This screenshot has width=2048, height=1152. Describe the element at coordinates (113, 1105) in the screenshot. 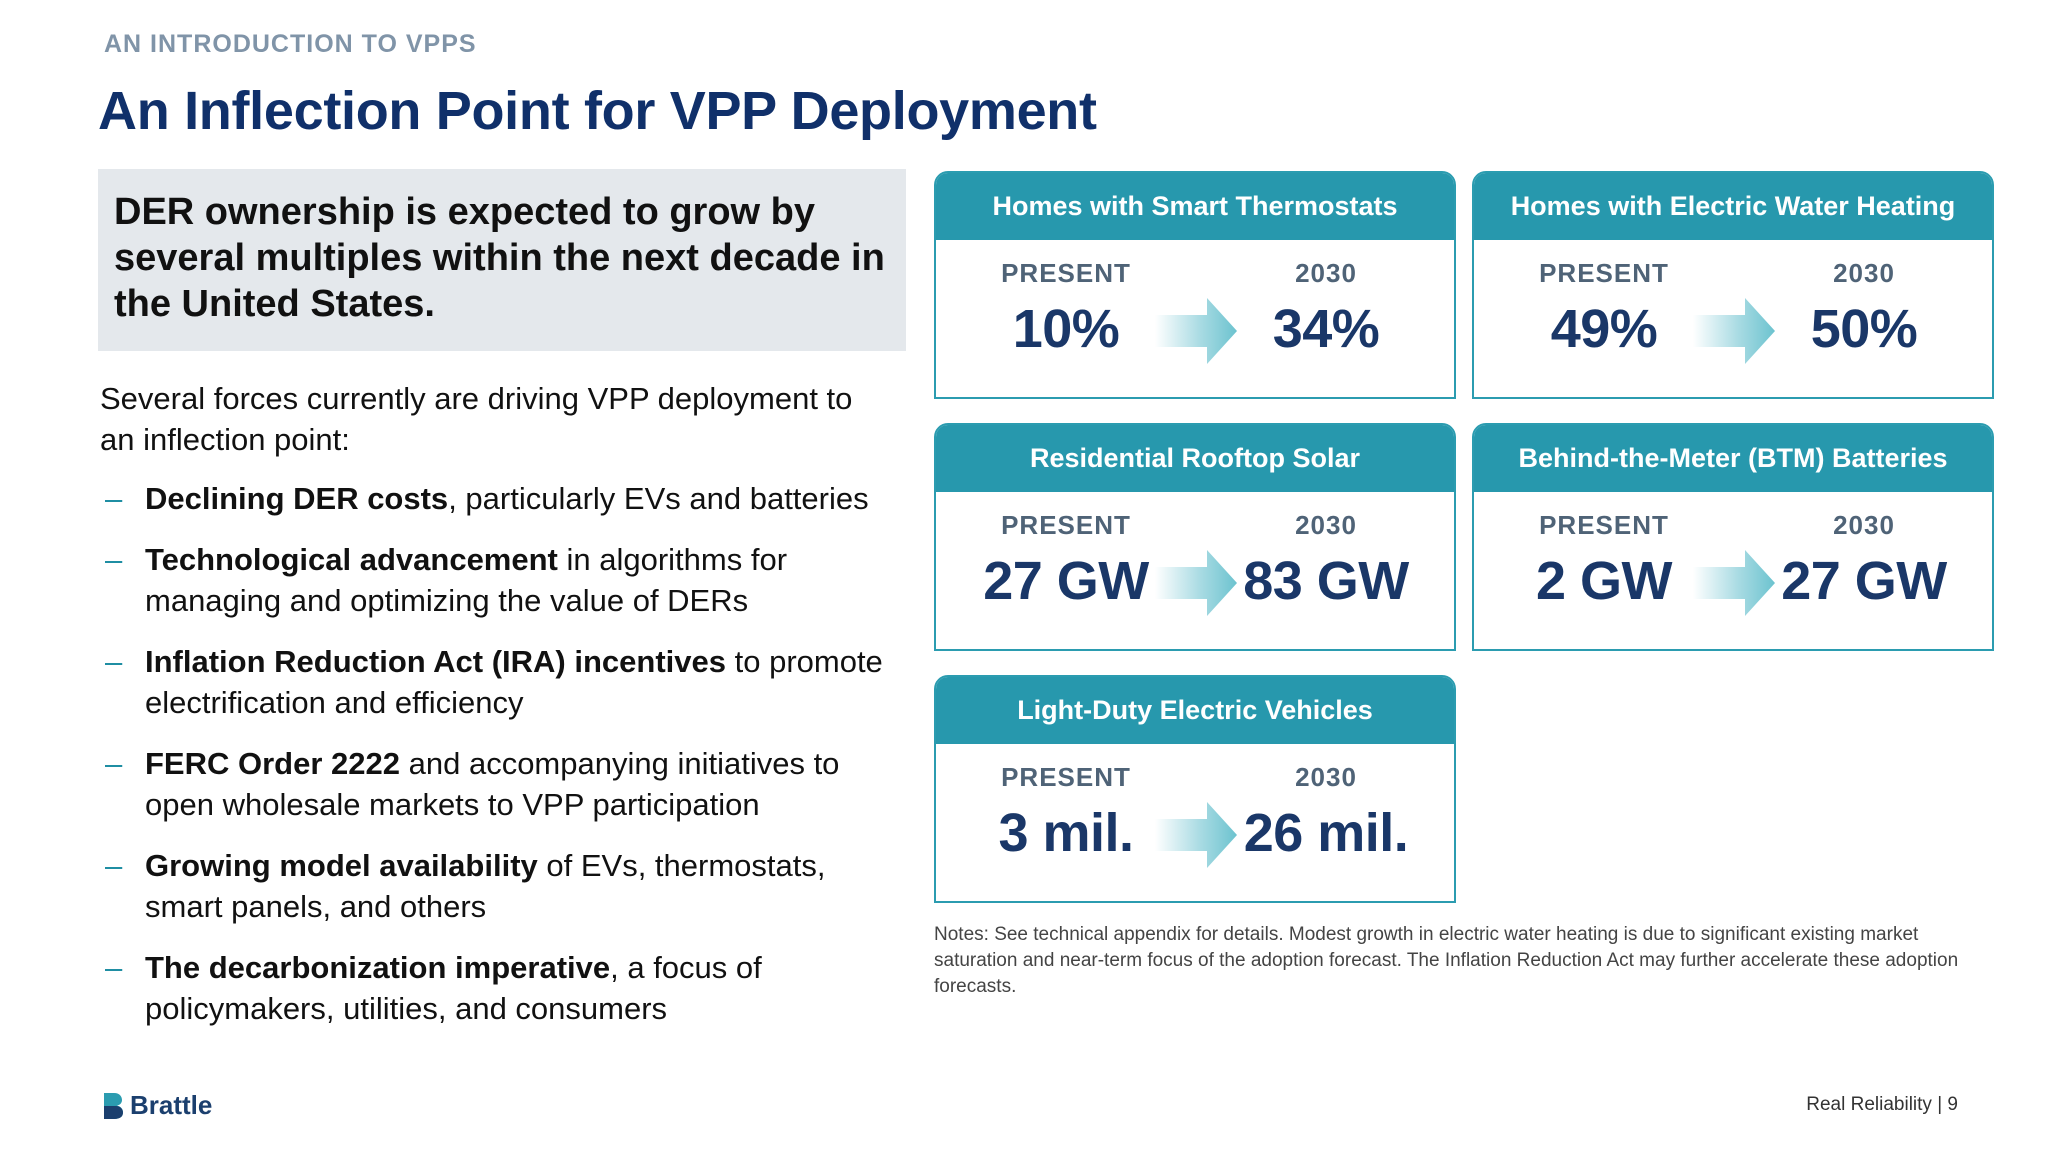

I see `brattle-logo-icon` at that location.